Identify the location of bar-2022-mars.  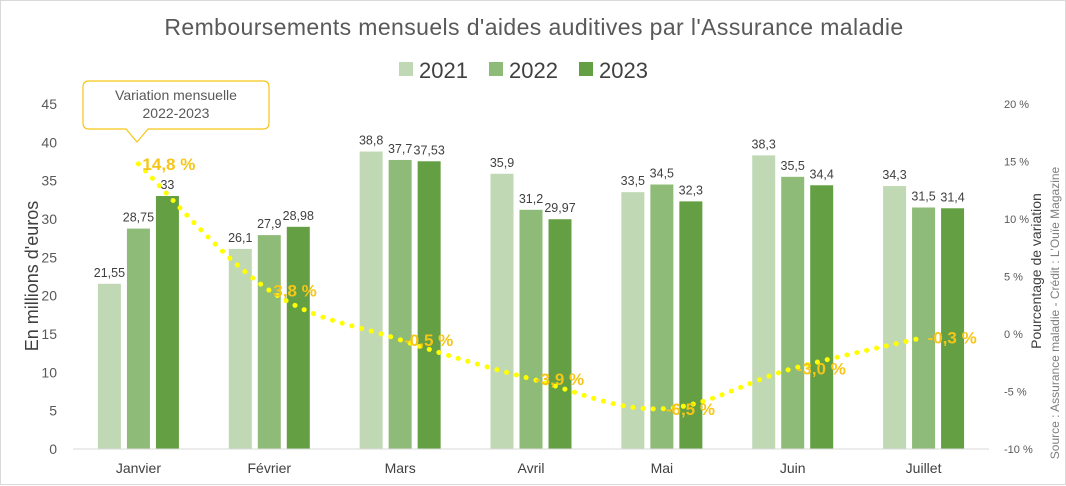
(400, 304).